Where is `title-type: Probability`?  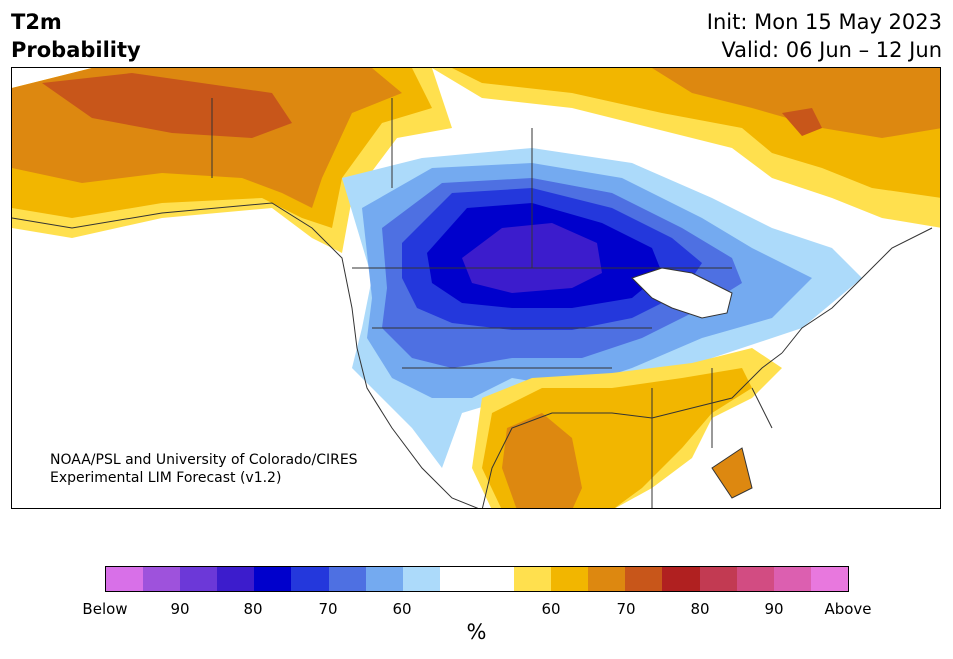
title-type: Probability is located at coordinates (76, 50).